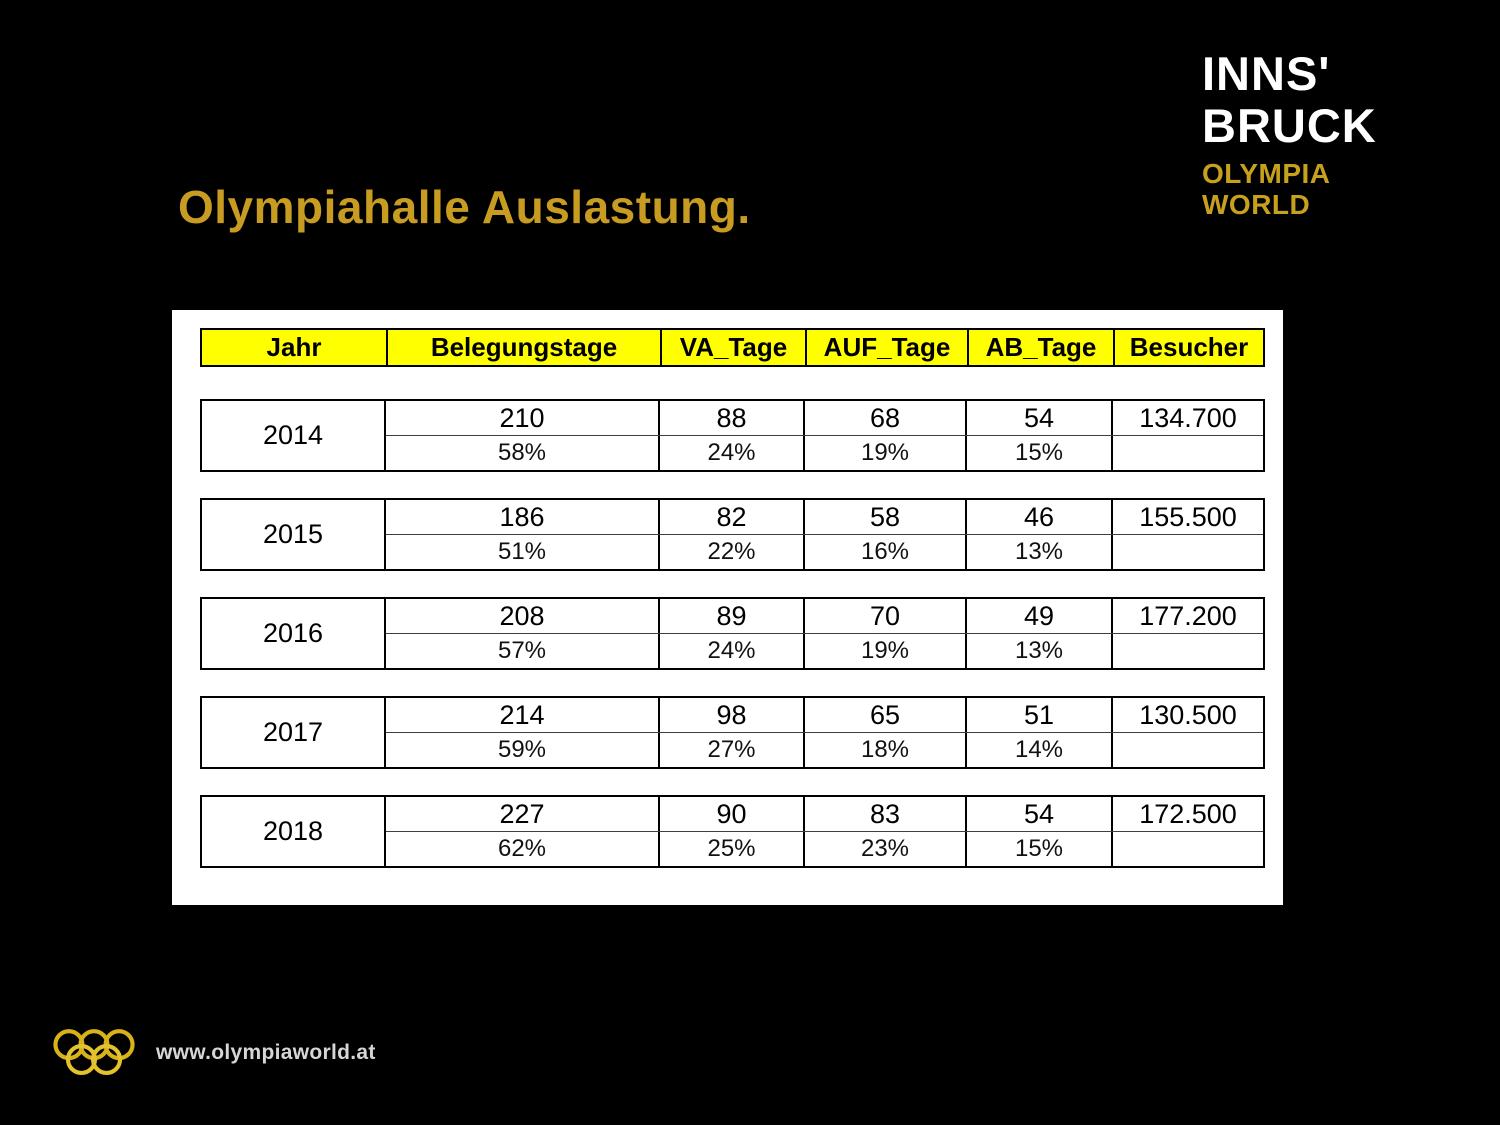 The image size is (1500, 1125). I want to click on website-url: www.olympiaworld.at, so click(266, 1052).